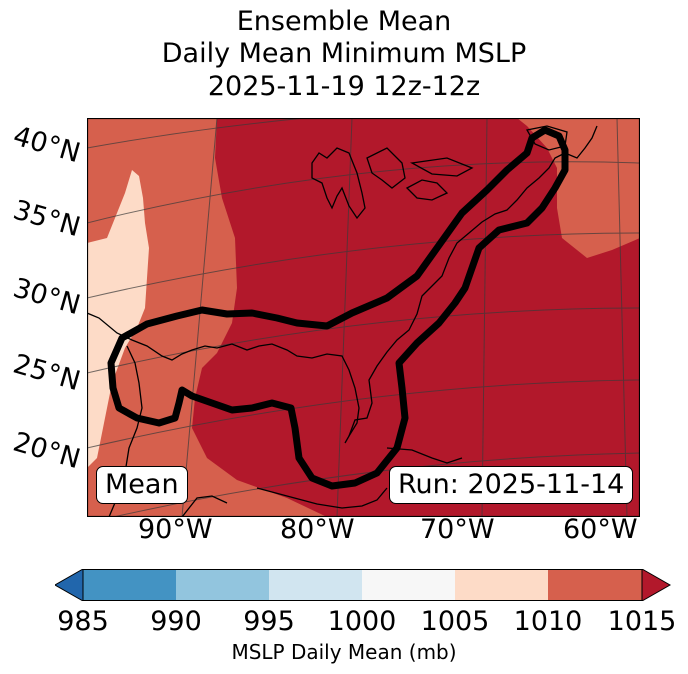 This screenshot has height=674, width=688. I want to click on title-line-3: 2025-11-19 12z-12z, so click(344, 86).